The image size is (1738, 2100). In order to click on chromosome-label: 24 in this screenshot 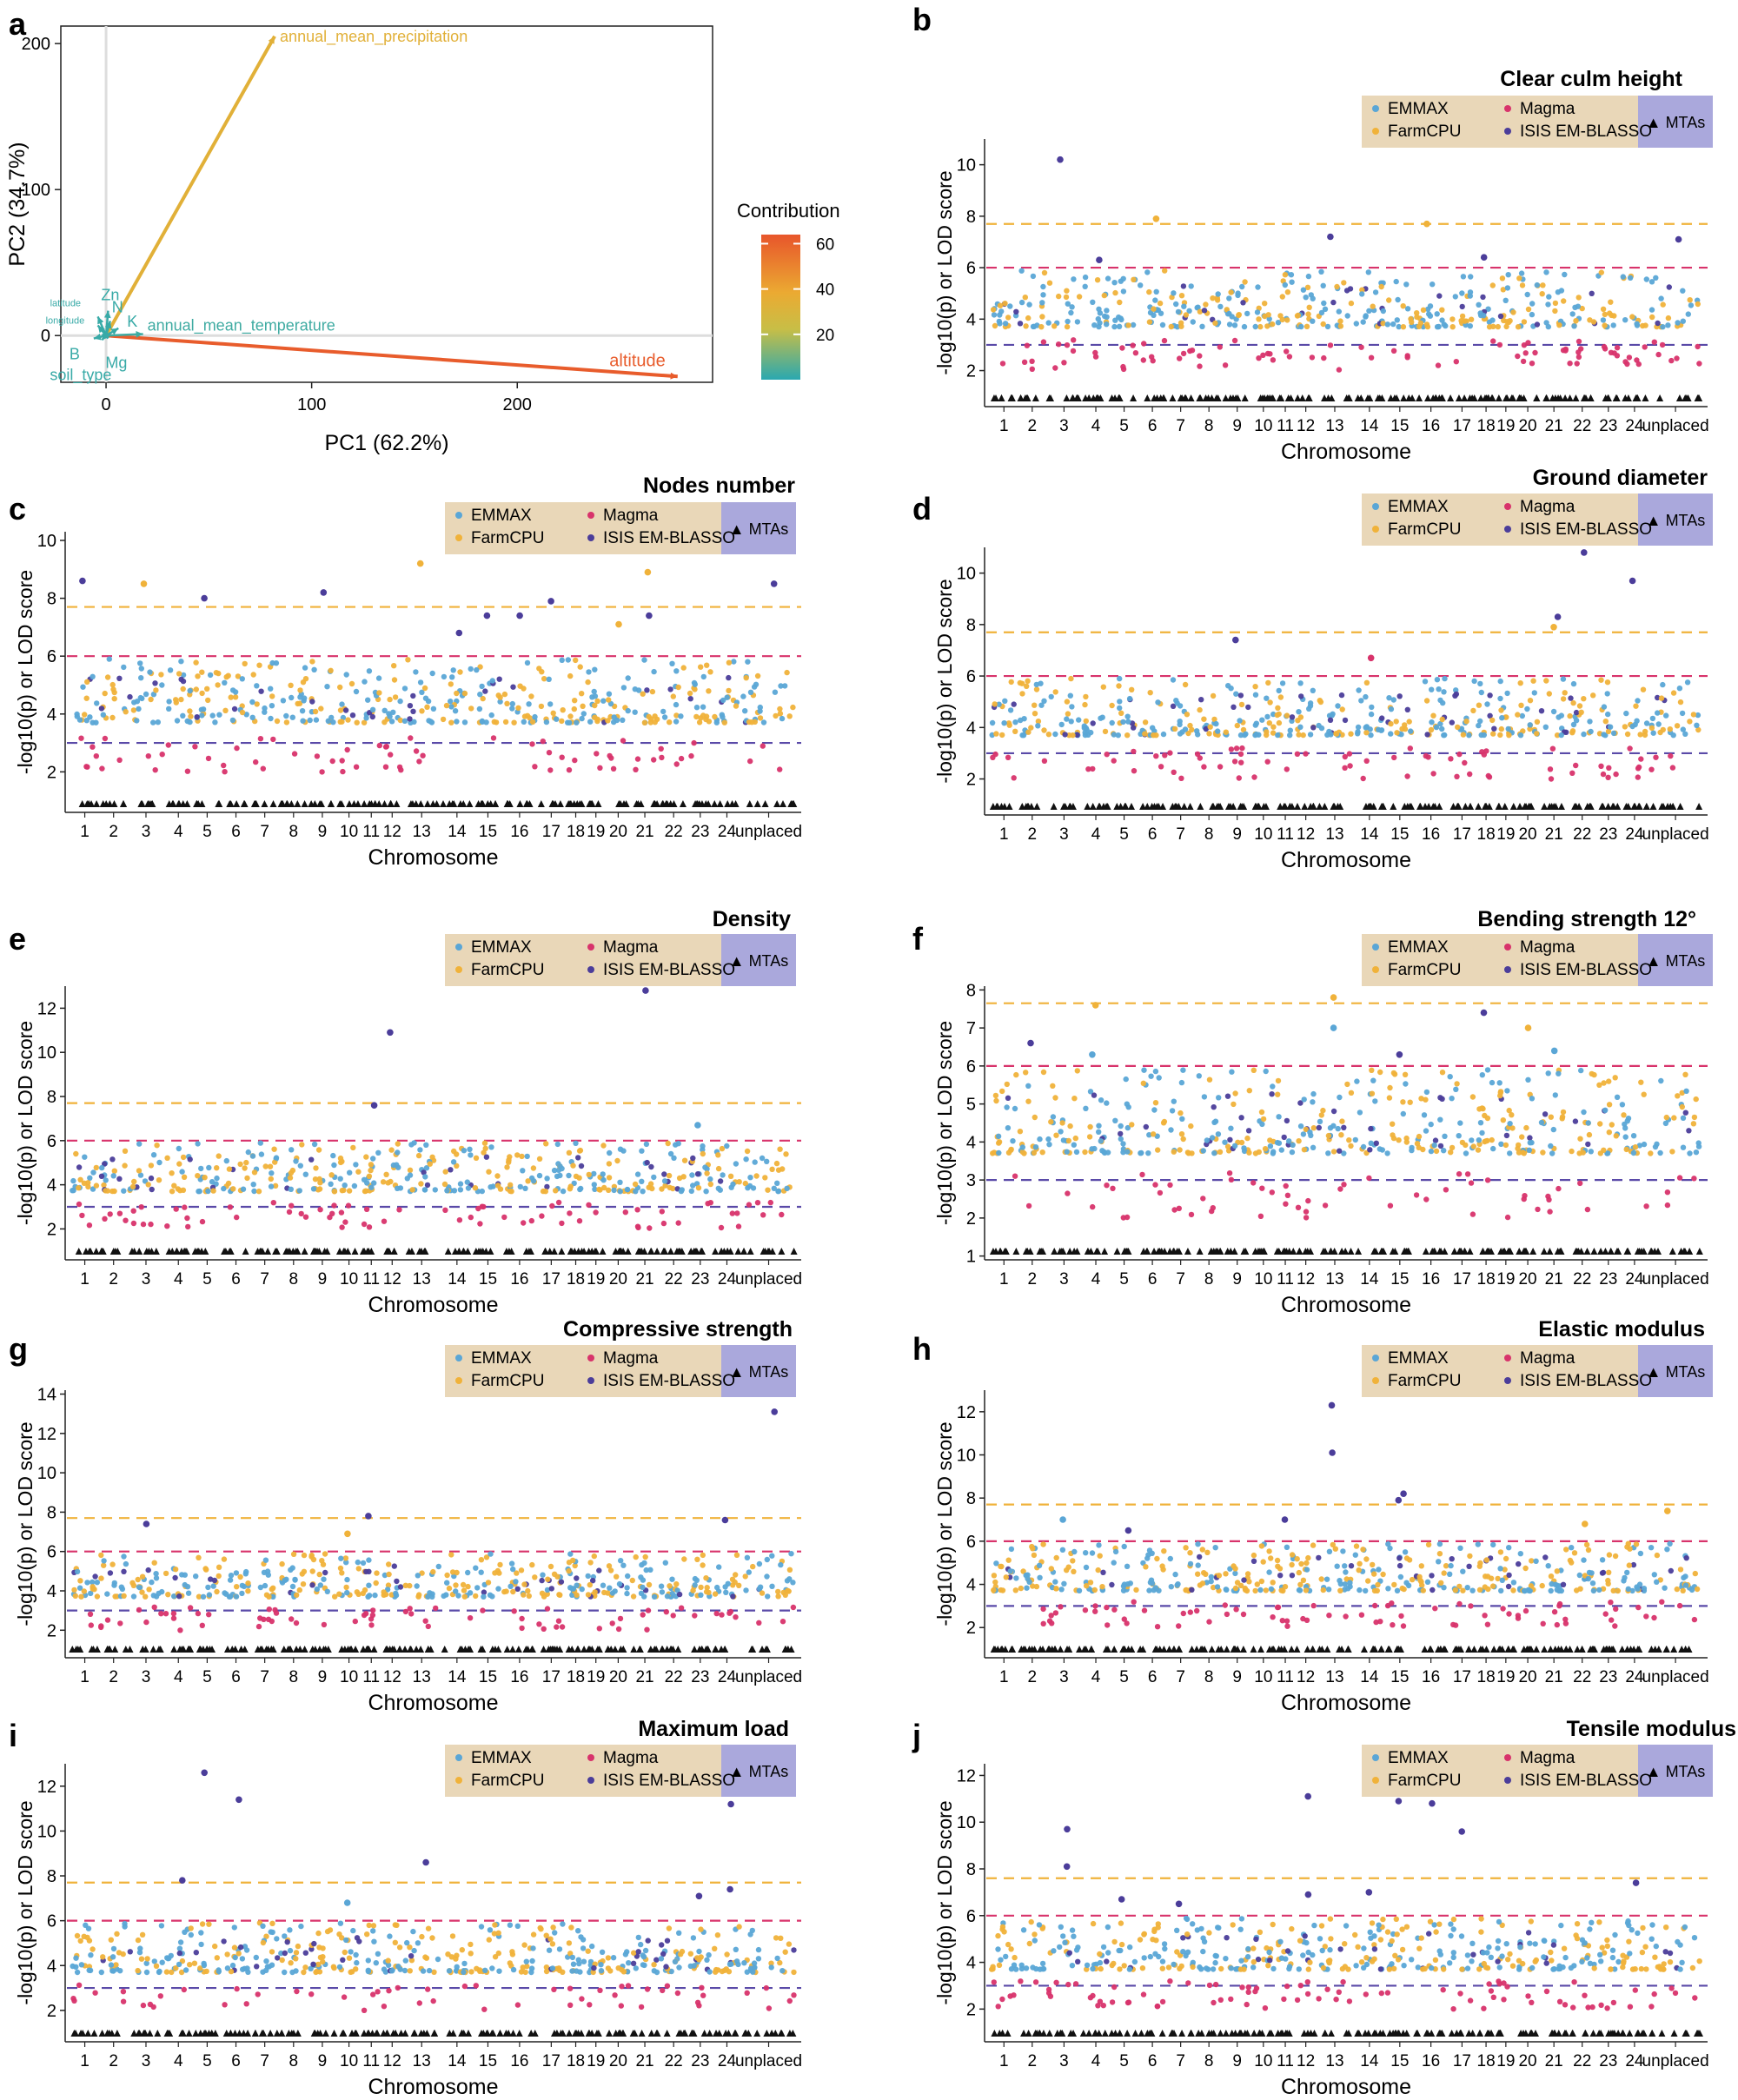, I will do `click(1634, 834)`.